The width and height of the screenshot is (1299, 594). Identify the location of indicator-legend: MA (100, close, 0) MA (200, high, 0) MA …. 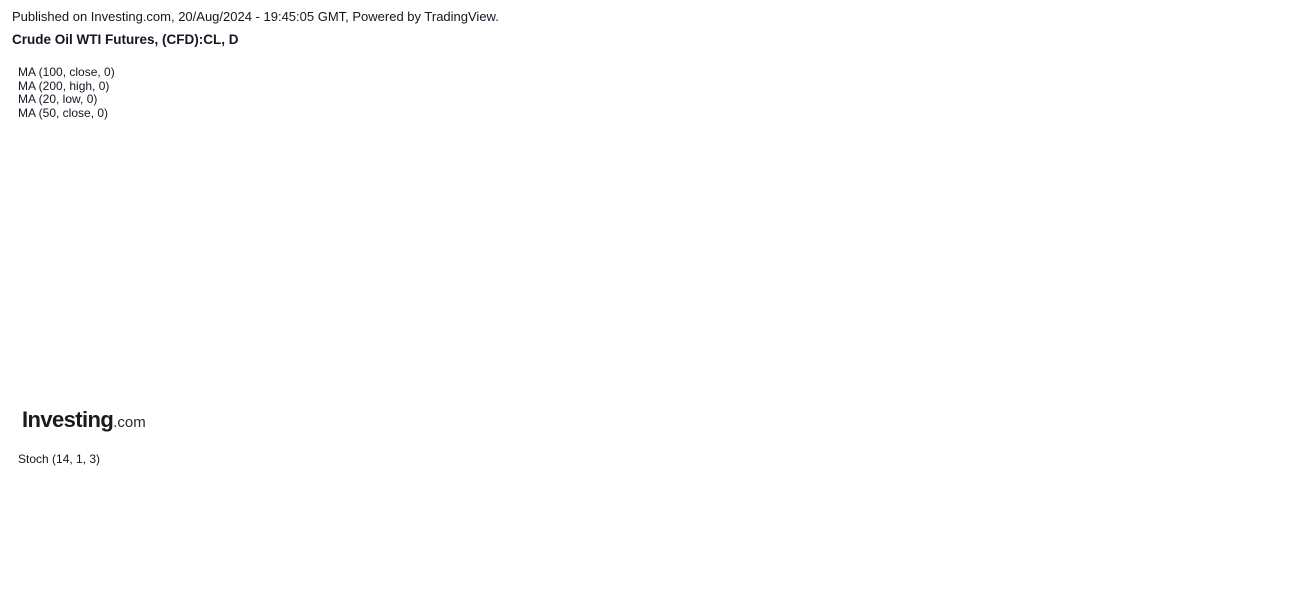
(66, 92).